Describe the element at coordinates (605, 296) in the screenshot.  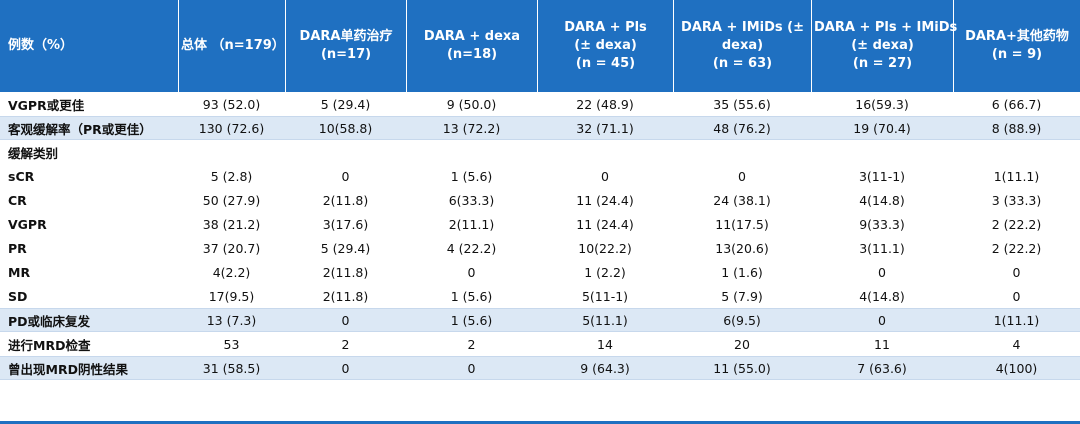
I see `table-cell: 5(11-1)` at that location.